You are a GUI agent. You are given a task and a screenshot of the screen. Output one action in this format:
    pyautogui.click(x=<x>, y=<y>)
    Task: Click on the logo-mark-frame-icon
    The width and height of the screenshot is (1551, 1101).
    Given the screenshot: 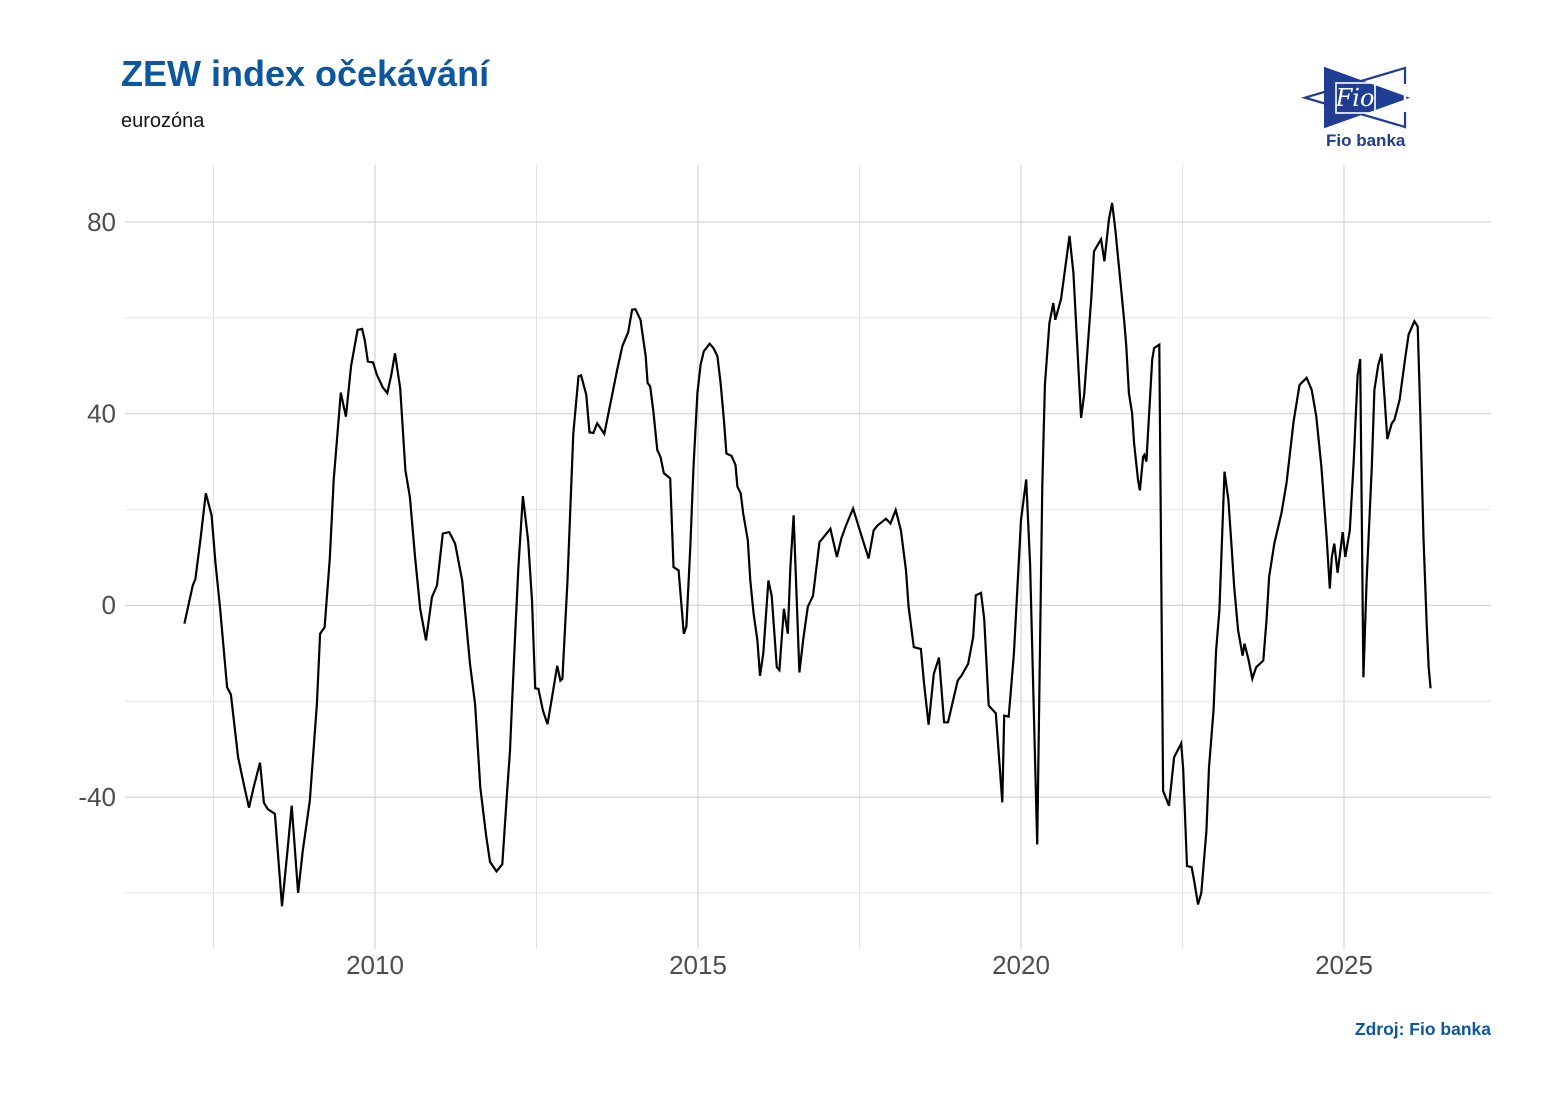 What is the action you would take?
    pyautogui.click(x=1355, y=98)
    